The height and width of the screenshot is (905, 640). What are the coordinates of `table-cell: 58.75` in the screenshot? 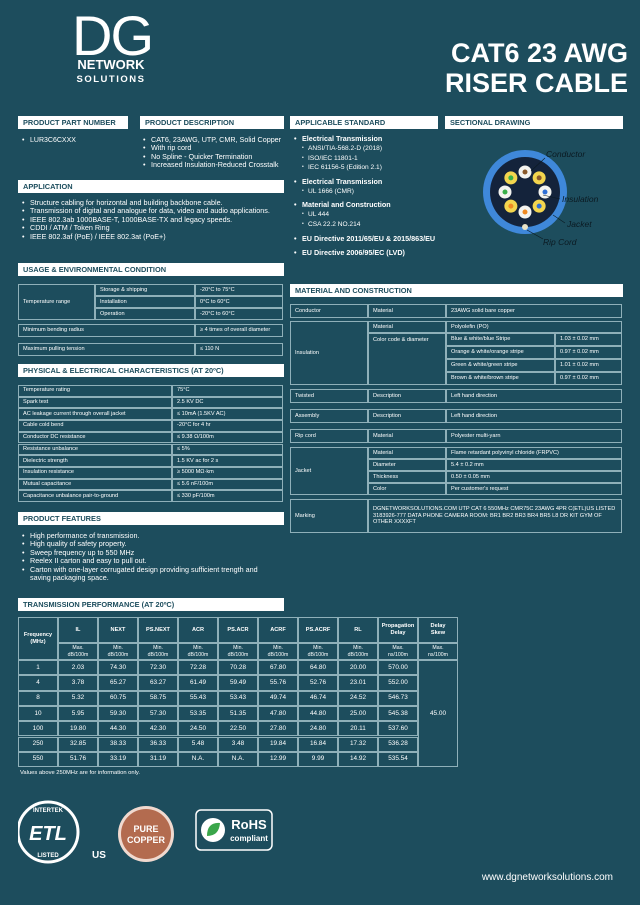 It's located at (158, 698).